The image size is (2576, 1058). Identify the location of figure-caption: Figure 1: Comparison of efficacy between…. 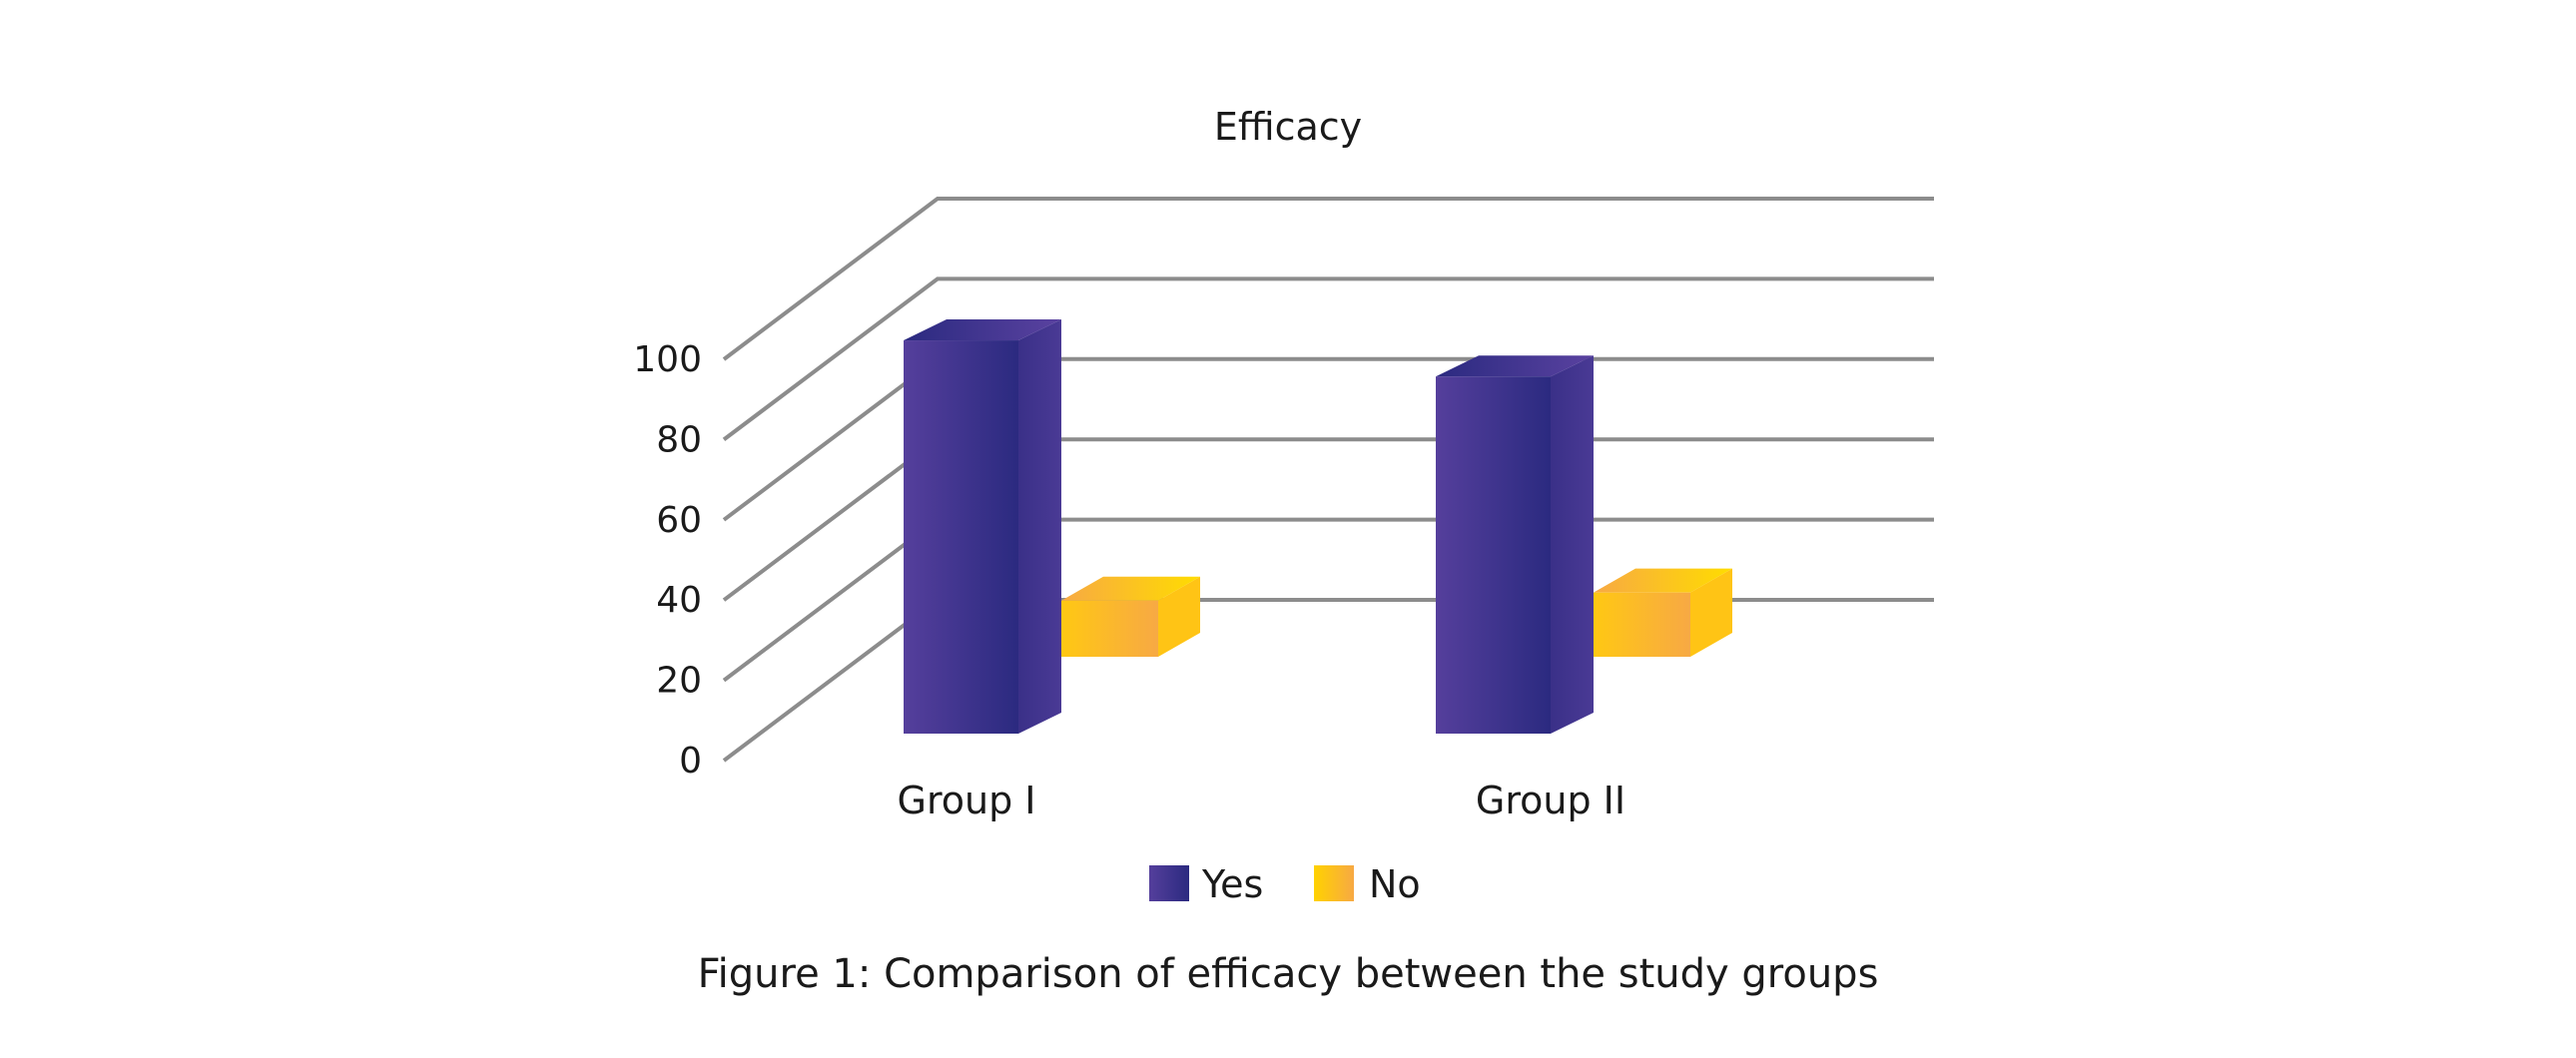
(1288, 974).